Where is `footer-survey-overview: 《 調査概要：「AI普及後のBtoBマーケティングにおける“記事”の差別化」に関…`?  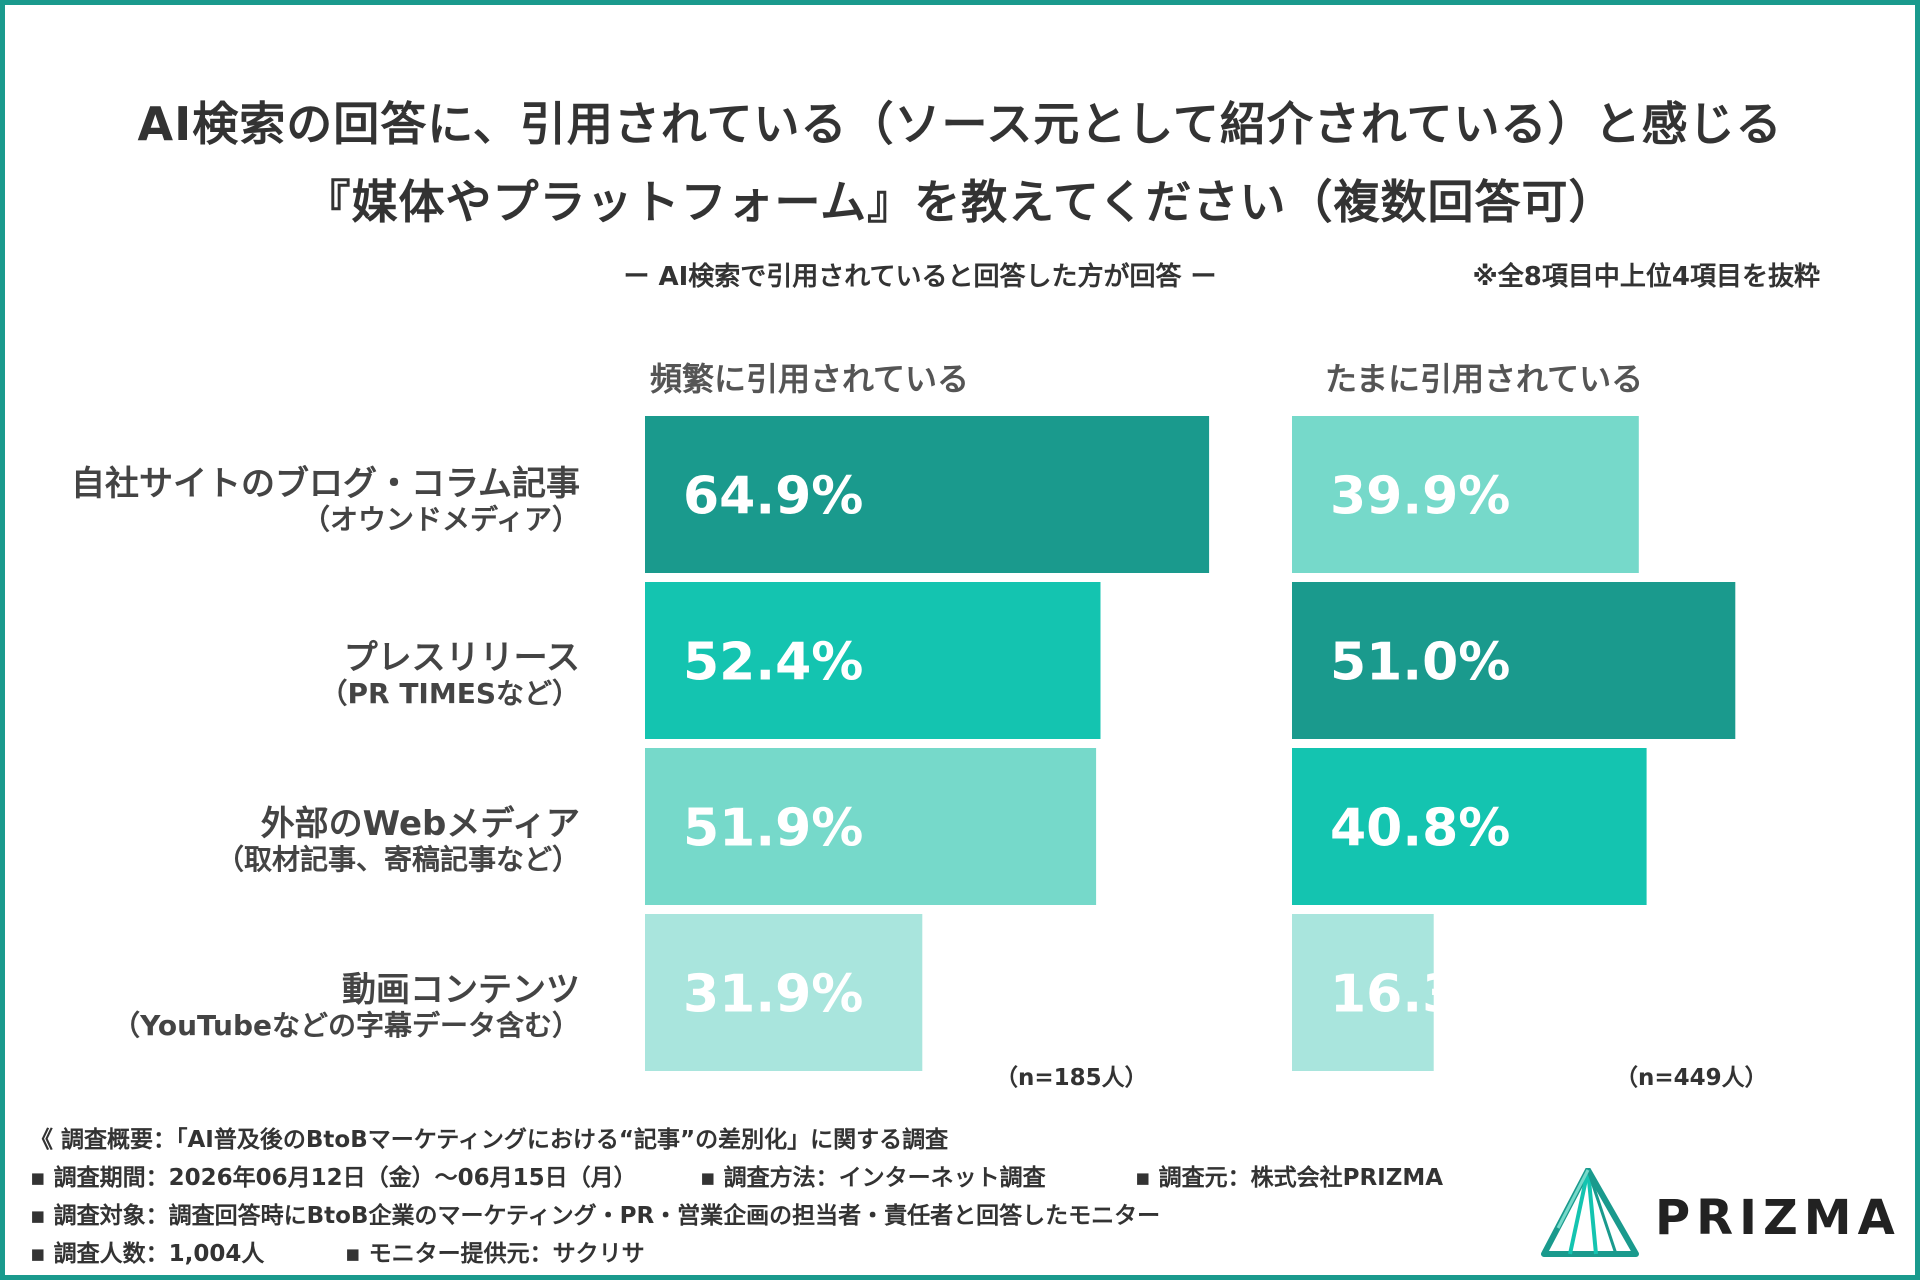 footer-survey-overview: 《 調査概要：「AI普及後のBtoBマーケティングにおける“記事”の差別化」に関… is located at coordinates (489, 1140).